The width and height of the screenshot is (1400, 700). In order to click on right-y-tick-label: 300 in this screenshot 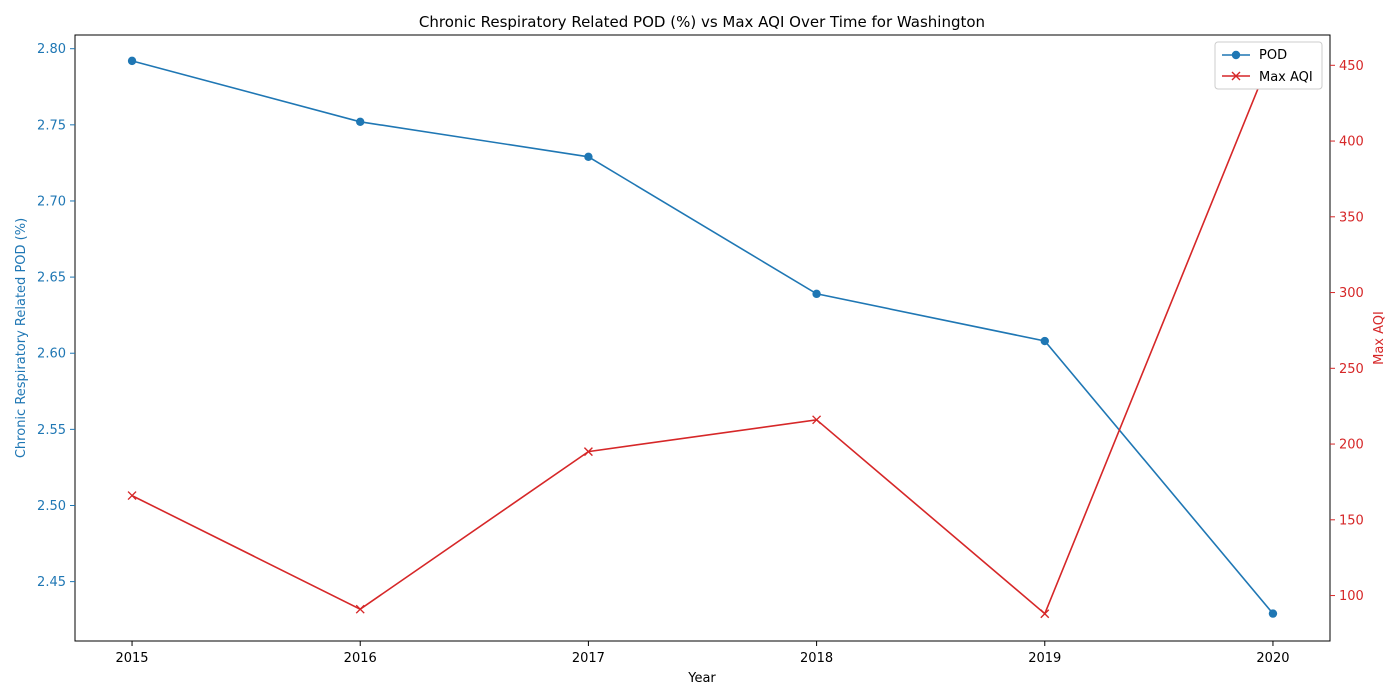, I will do `click(1351, 293)`.